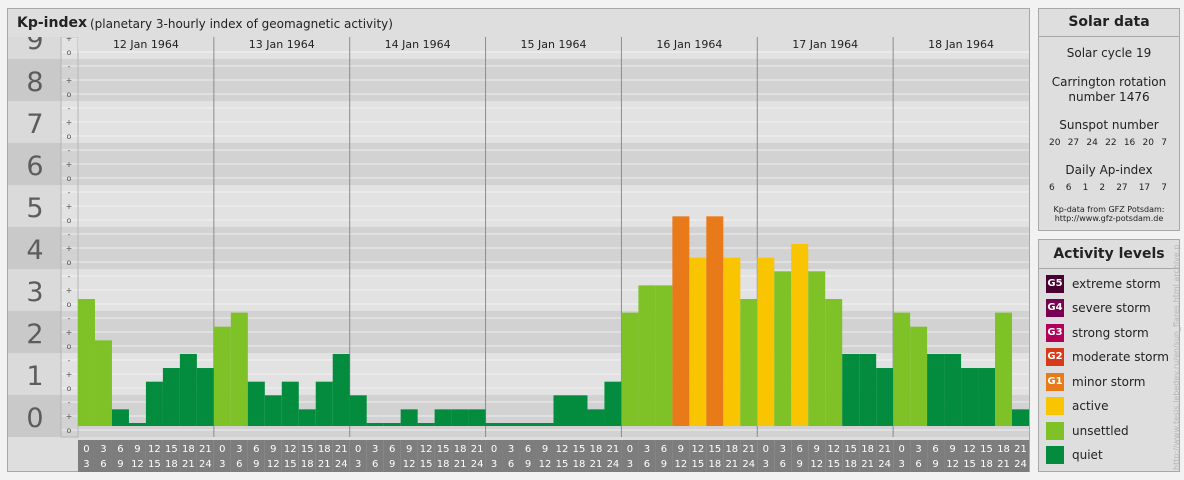 The image size is (1184, 480). I want to click on day-label: 17 Jan 1964, so click(825, 44).